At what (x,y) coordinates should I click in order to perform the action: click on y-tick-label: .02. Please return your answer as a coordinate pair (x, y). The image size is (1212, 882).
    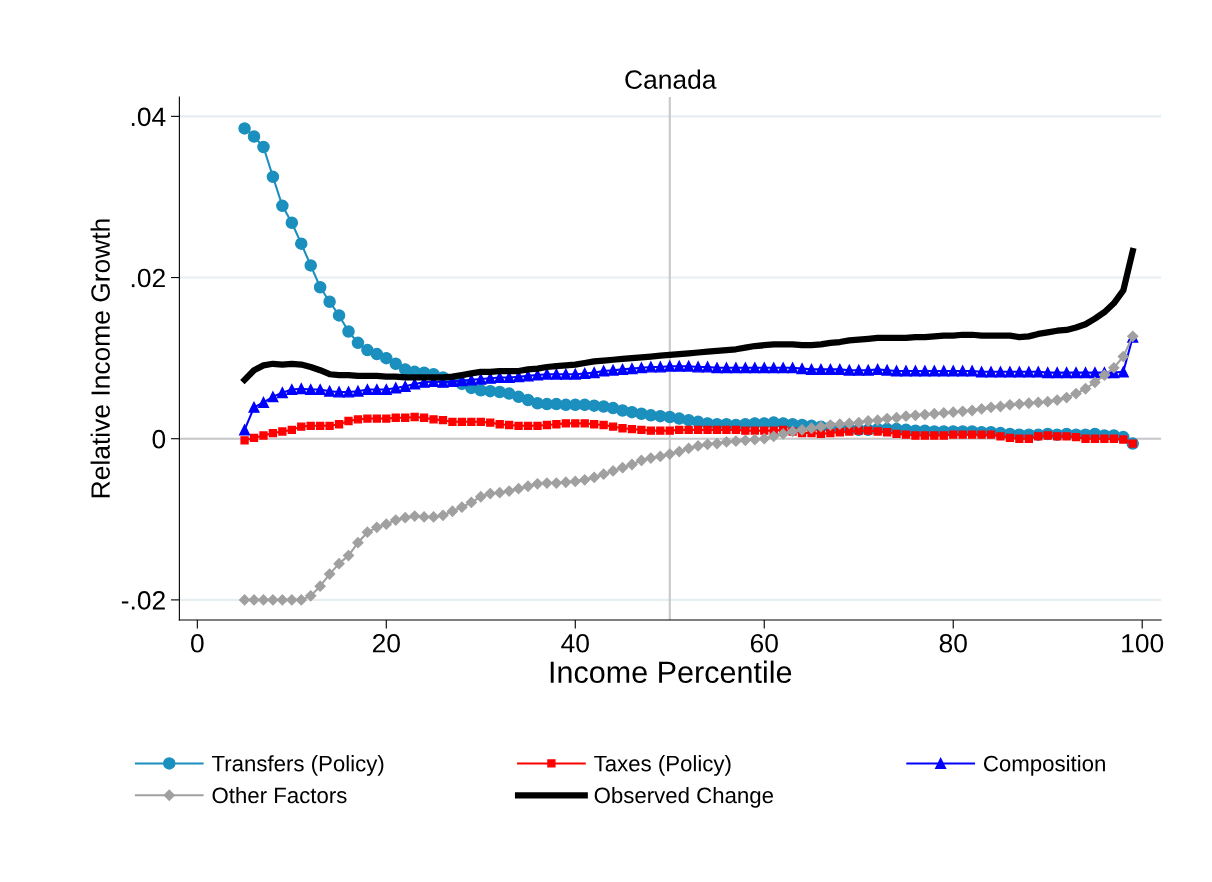
    Looking at the image, I should click on (148, 278).